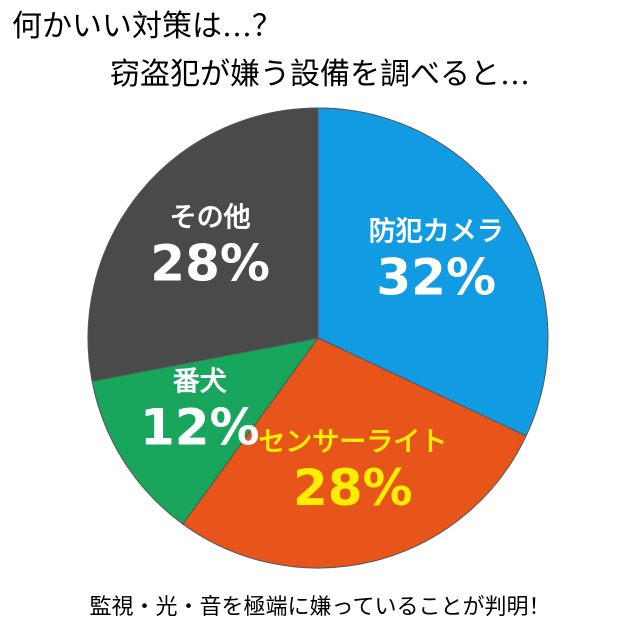 This screenshot has width=640, height=640. Describe the element at coordinates (436, 231) in the screenshot. I see `slice-label: 防犯カメラ` at that location.